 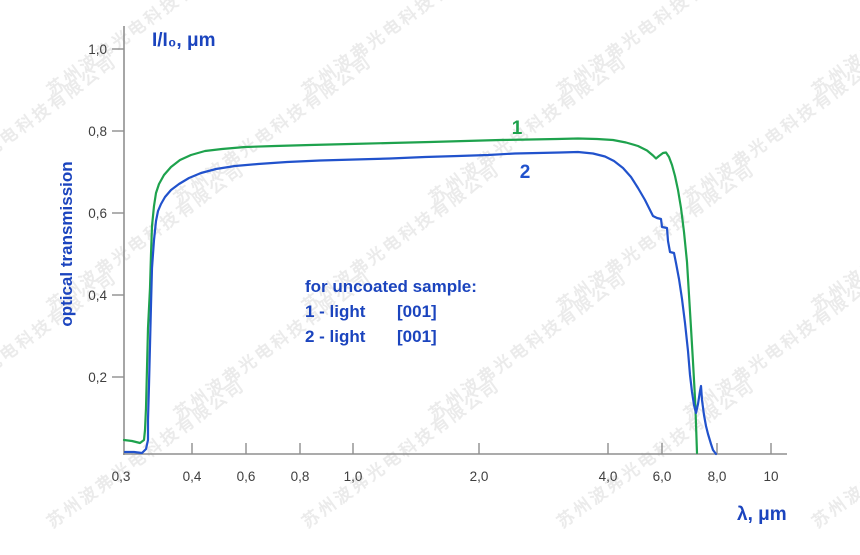 What do you see at coordinates (662, 476) in the screenshot?
I see `x-tick-label-7: 6,0` at bounding box center [662, 476].